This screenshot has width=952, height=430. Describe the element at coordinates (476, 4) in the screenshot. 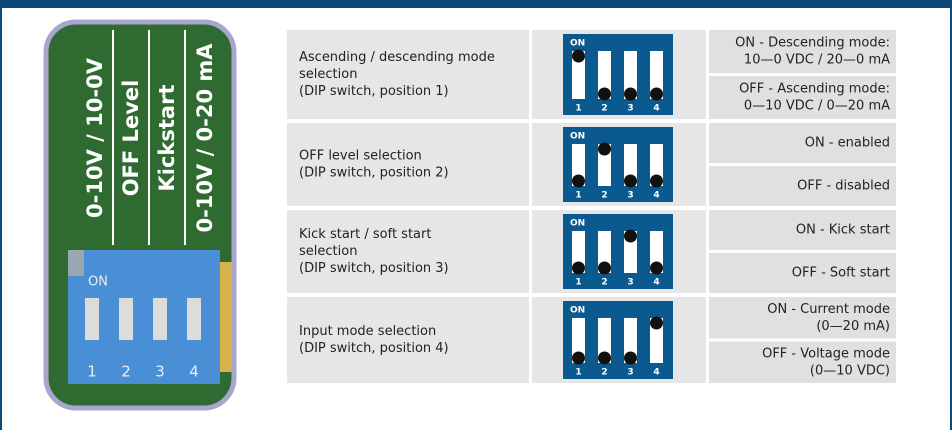

I see `top-bar` at that location.